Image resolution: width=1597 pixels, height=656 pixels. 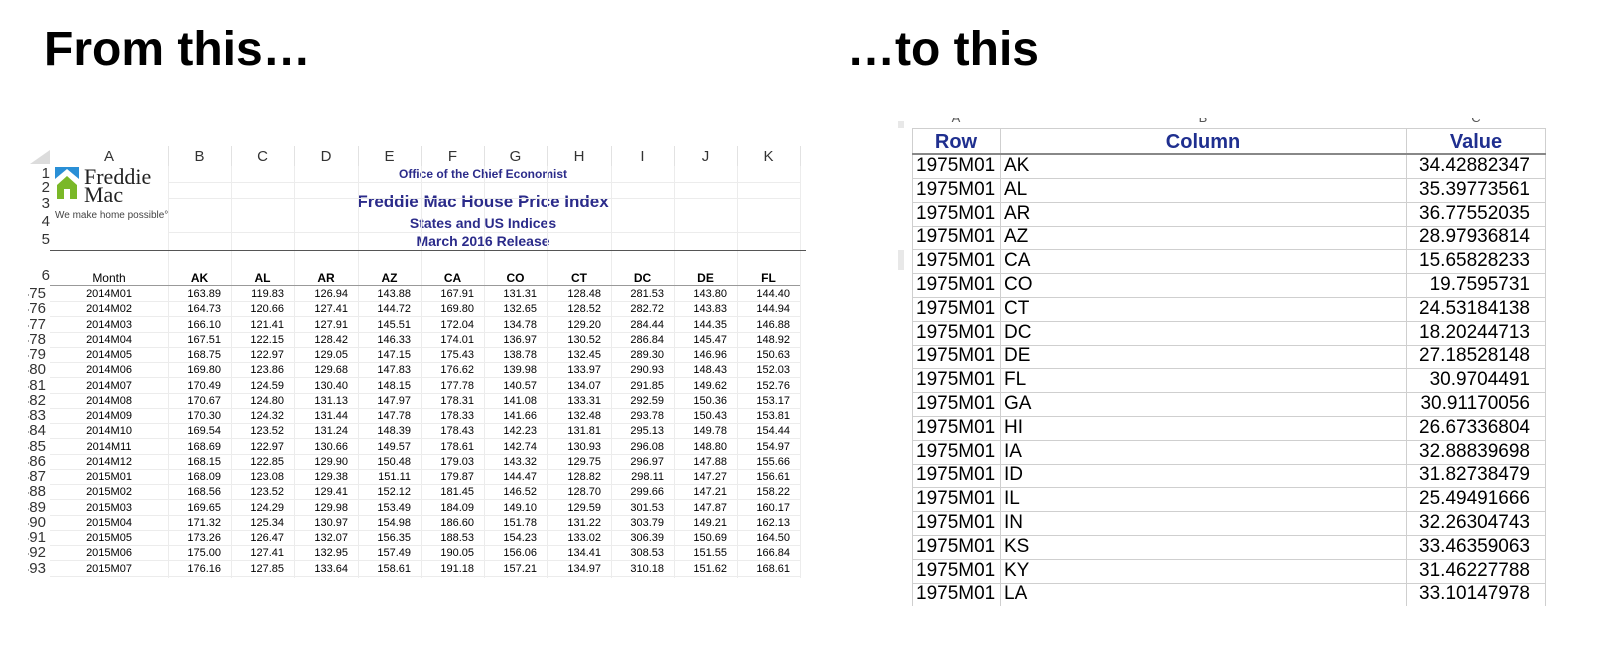 What do you see at coordinates (331, 446) in the screenshot?
I see `cell-value: 130.66` at bounding box center [331, 446].